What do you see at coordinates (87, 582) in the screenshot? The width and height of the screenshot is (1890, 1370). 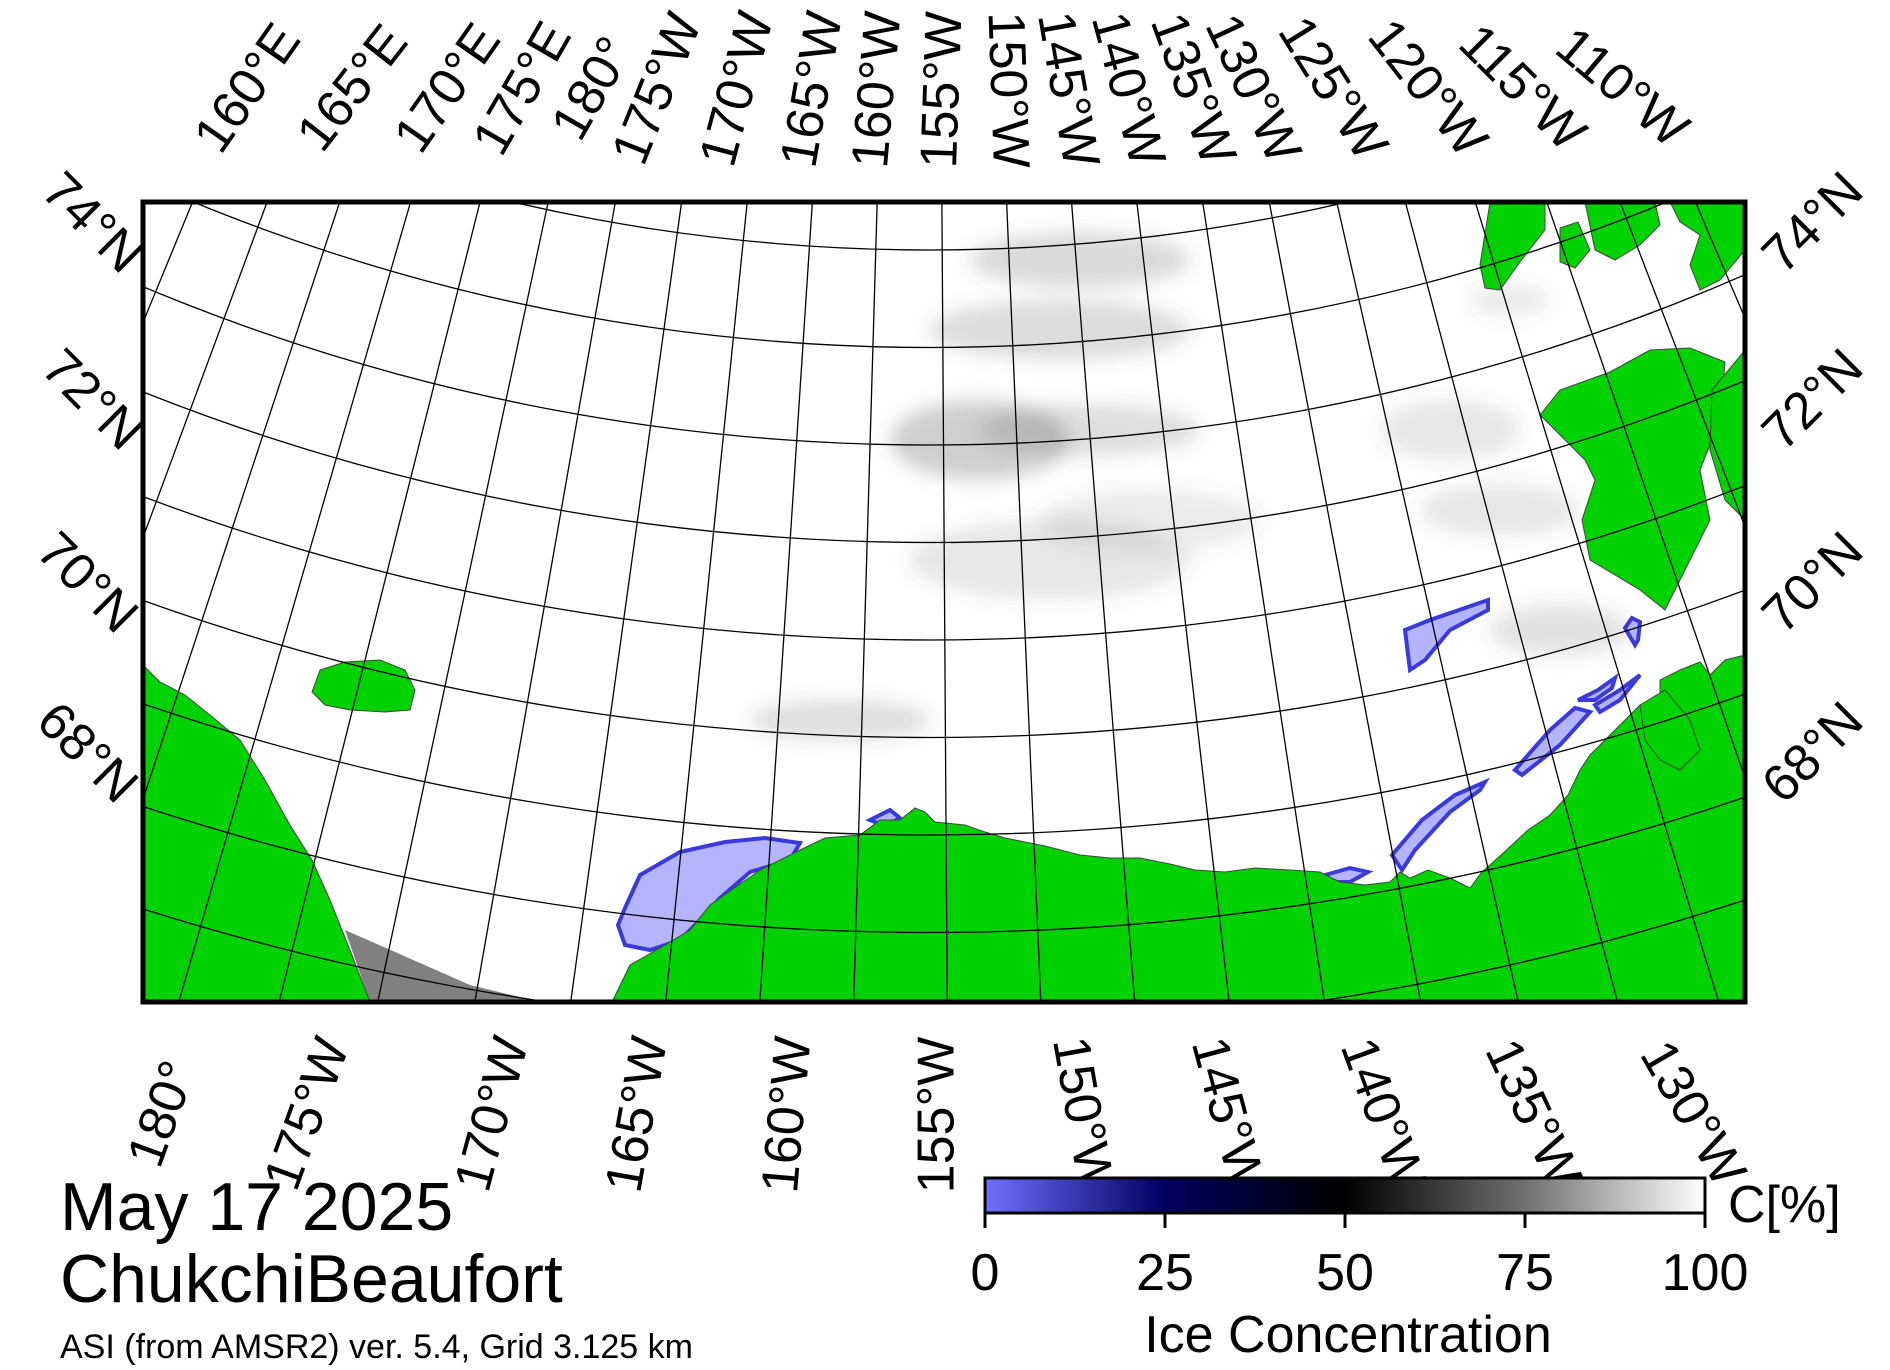 I see `lat-label-left: 70°N` at bounding box center [87, 582].